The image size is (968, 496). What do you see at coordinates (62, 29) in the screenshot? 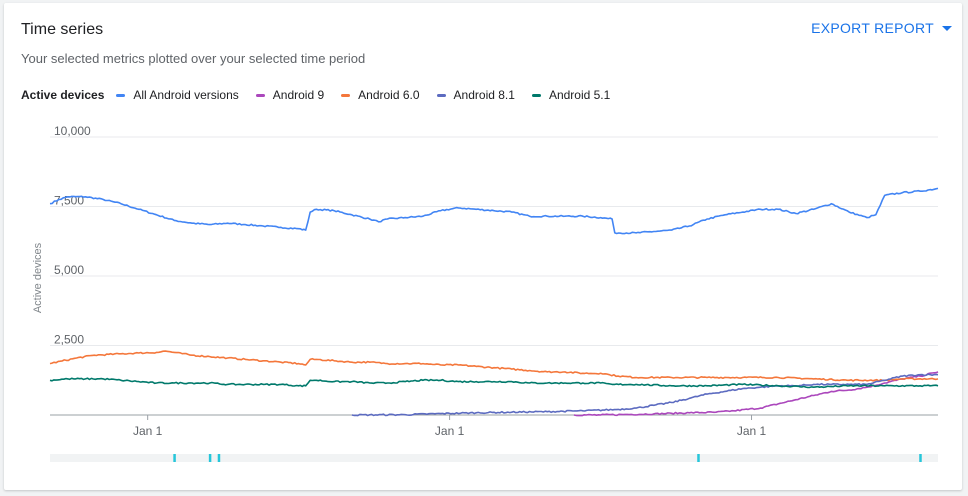
I see `card-title: Time series` at bounding box center [62, 29].